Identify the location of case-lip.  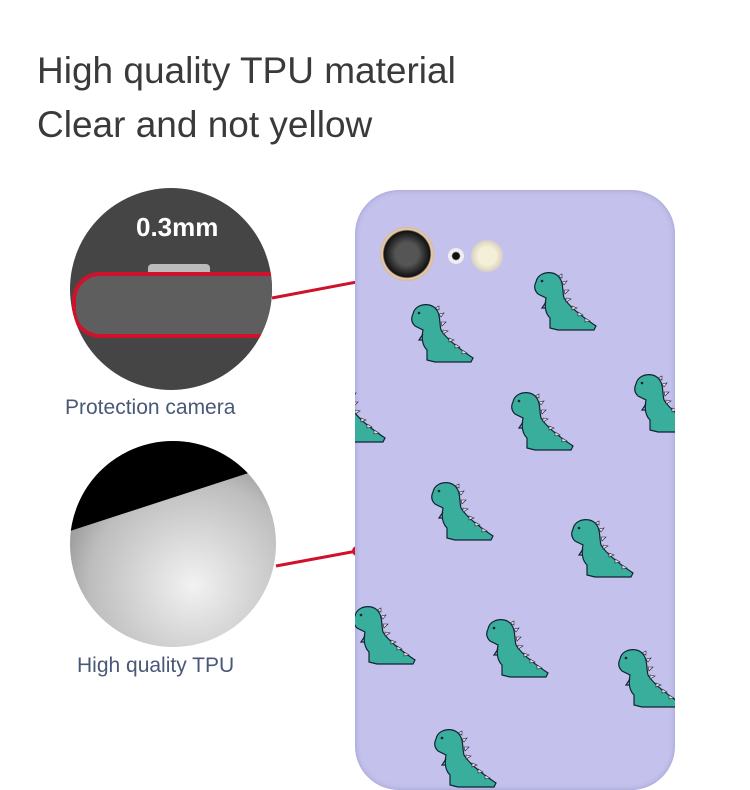
(172, 305).